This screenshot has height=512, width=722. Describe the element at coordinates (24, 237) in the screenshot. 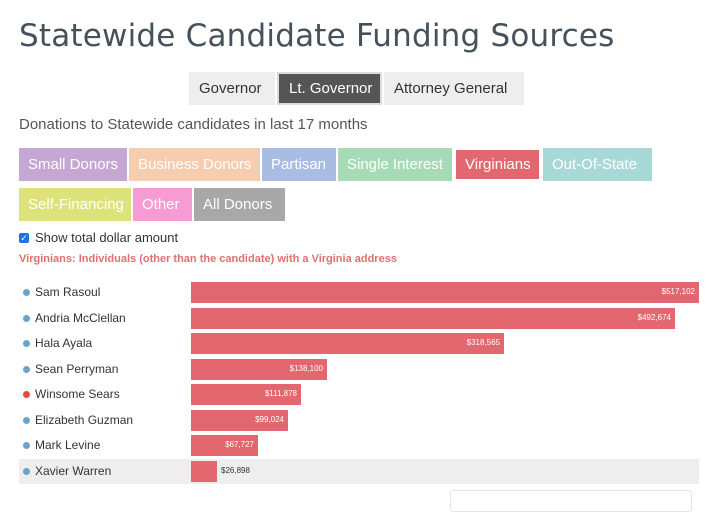

I see `show-total-checkbox: ✓` at that location.